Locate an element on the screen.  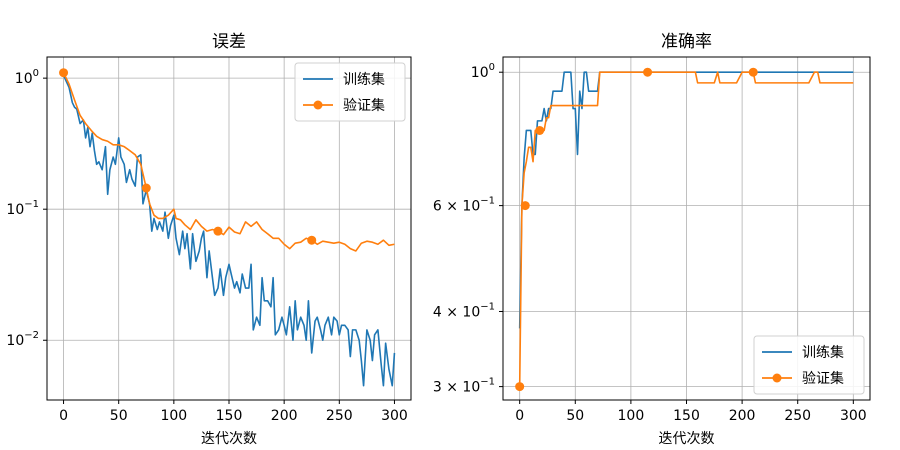
y-tick-label: 10⁻² is located at coordinates (22, 339).